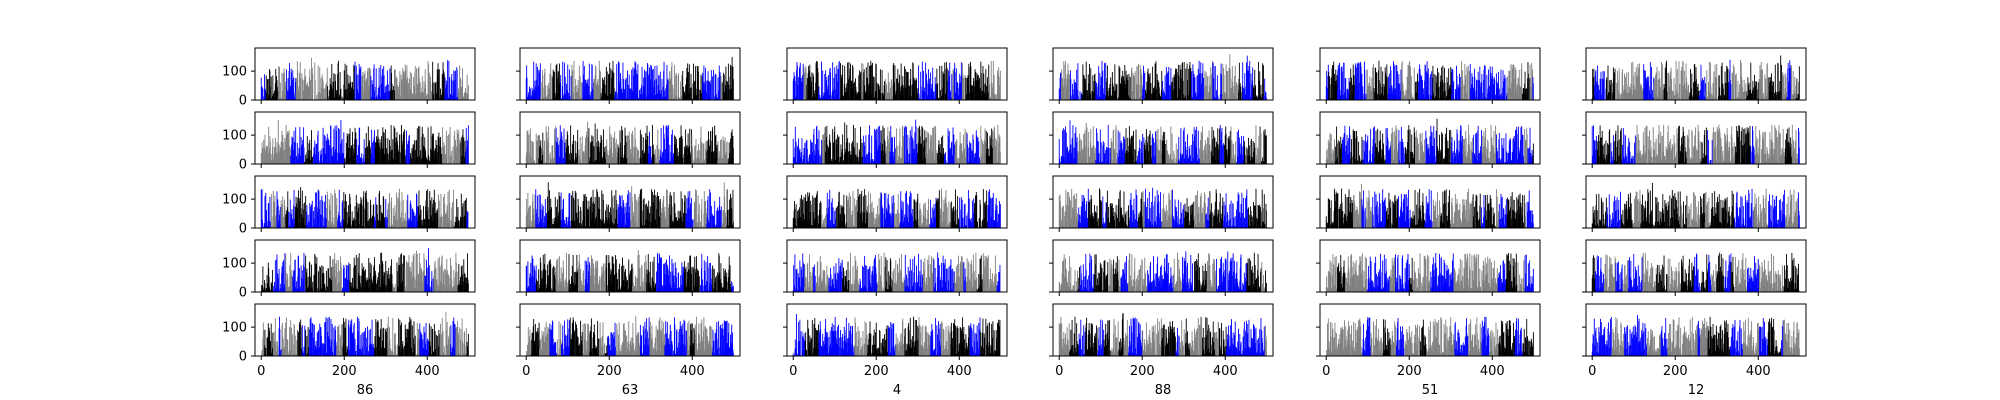 Image resolution: width=2000 pixels, height=400 pixels. I want to click on subplot-r5-c1: 0 100 0 200 400 86, so click(349, 350).